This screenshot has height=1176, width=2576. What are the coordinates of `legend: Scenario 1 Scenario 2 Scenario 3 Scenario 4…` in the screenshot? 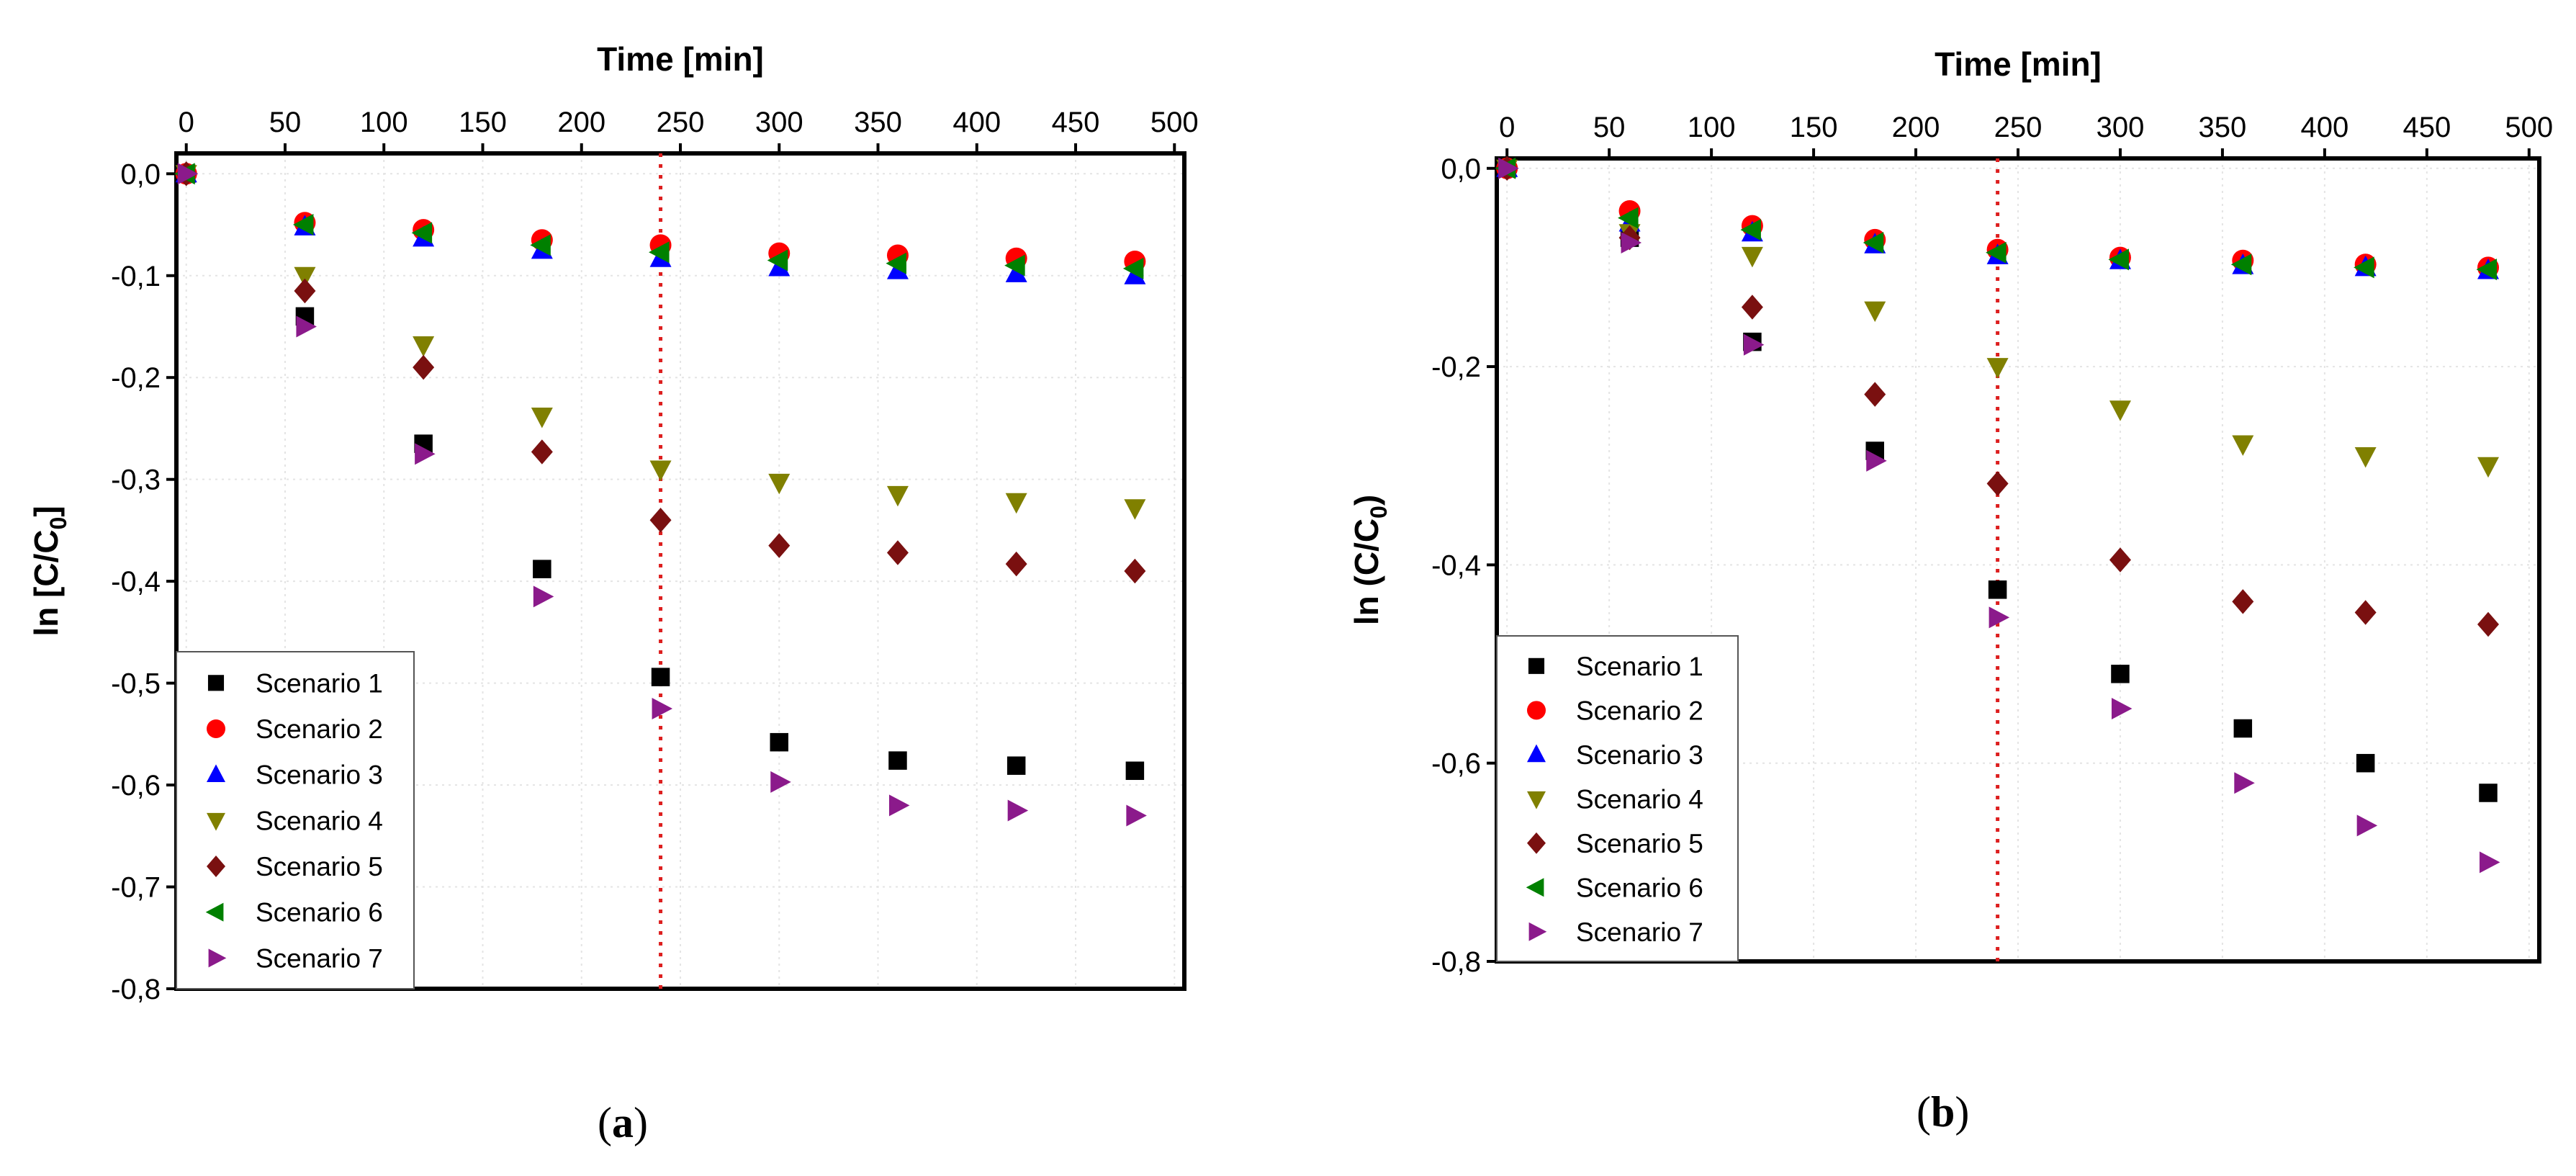 It's located at (1617, 798).